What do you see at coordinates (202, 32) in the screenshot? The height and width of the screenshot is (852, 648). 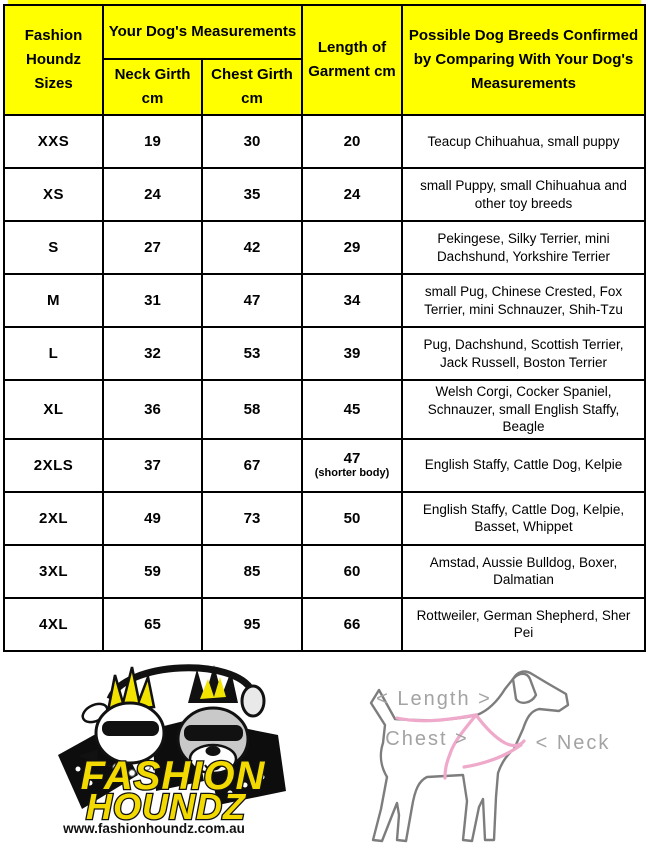 I see `header-your-dogs-measurements: Your Dog's Measurements` at bounding box center [202, 32].